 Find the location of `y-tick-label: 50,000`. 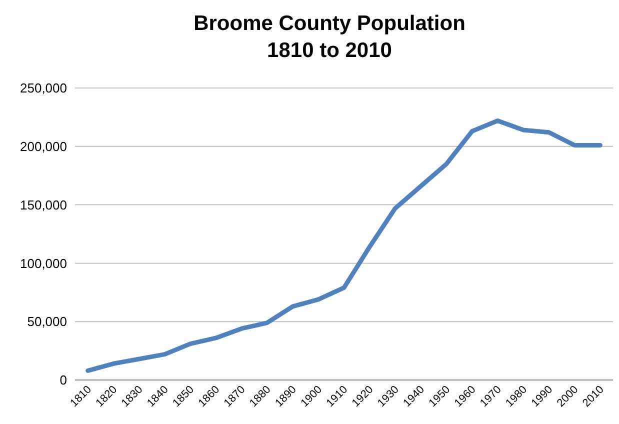

y-tick-label: 50,000 is located at coordinates (47, 322).